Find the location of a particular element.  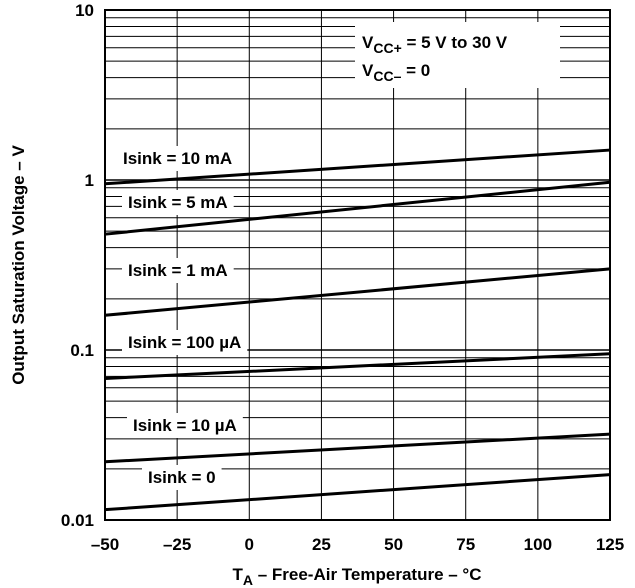

series-label: Isink = 1 mA is located at coordinates (178, 270).